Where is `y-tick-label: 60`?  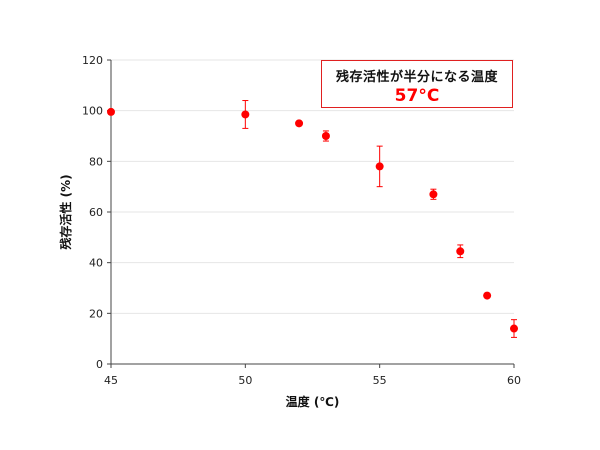
y-tick-label: 60 is located at coordinates (96, 212).